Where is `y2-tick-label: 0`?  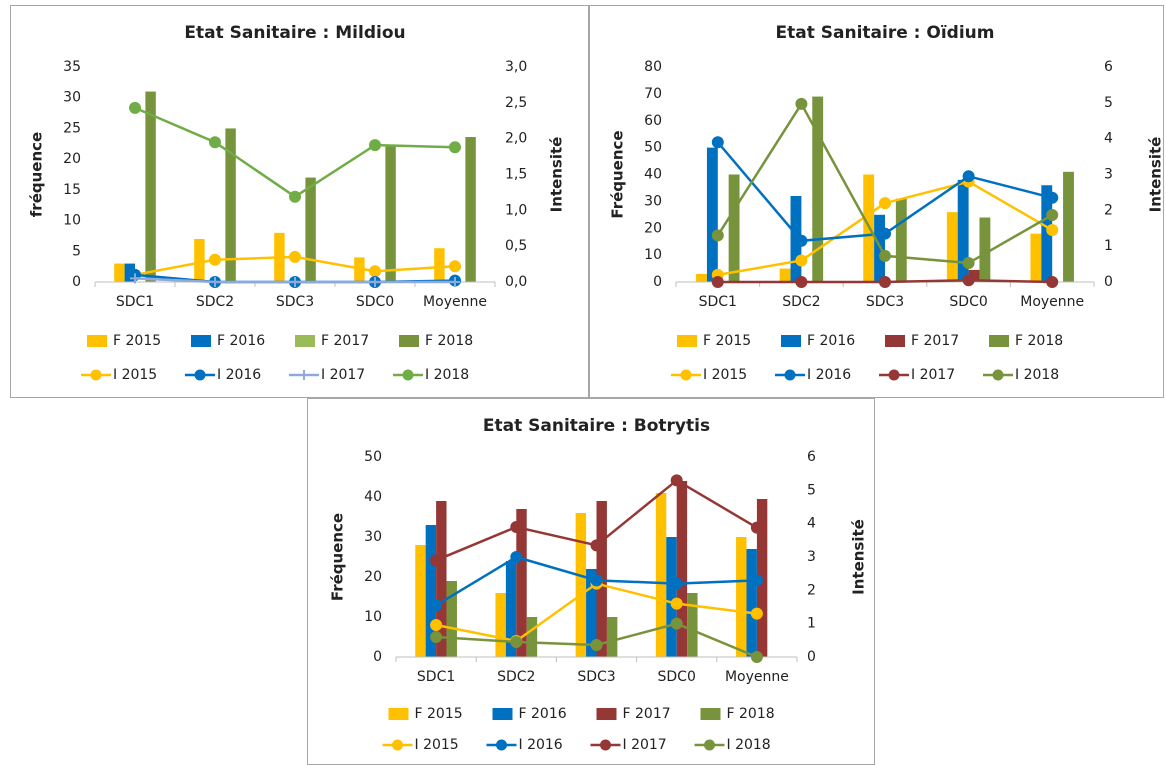 y2-tick-label: 0 is located at coordinates (811, 657).